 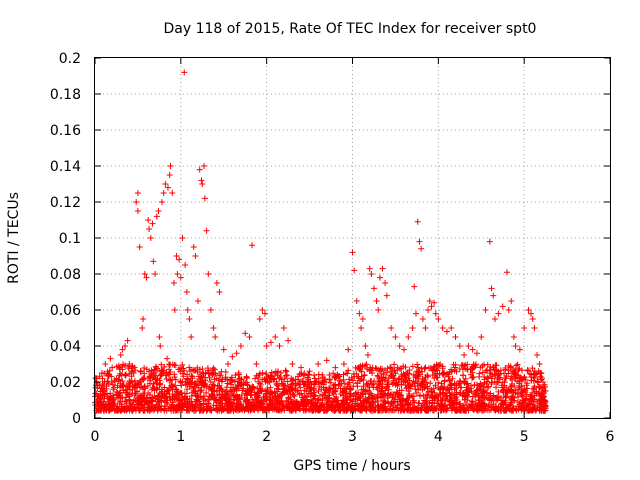 What do you see at coordinates (76, 419) in the screenshot?
I see `y-tick-label: 0` at bounding box center [76, 419].